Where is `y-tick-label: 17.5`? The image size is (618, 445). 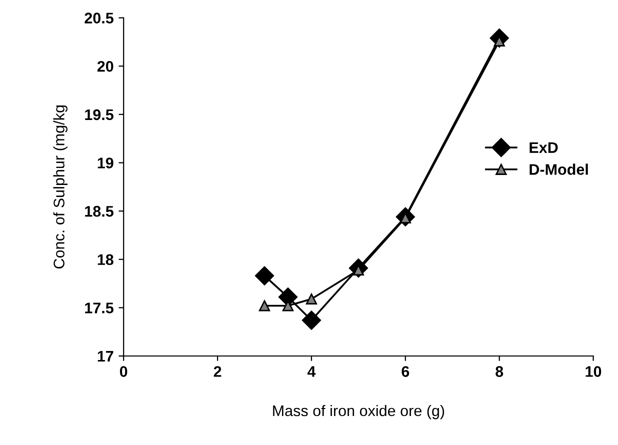
y-tick-label: 17.5 is located at coordinates (99, 308).